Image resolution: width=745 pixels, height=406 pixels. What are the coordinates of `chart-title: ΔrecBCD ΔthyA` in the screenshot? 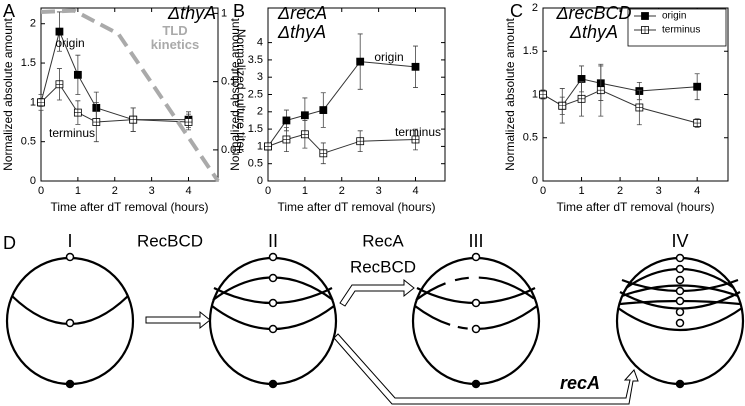 It's located at (594, 22).